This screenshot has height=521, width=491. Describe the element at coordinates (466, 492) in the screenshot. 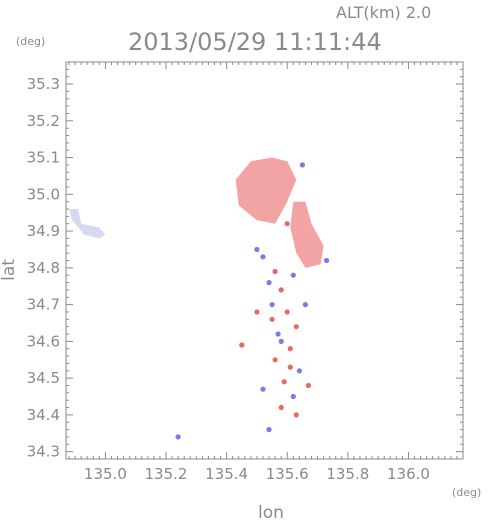

I see `x-unit-label: (deg)` at that location.